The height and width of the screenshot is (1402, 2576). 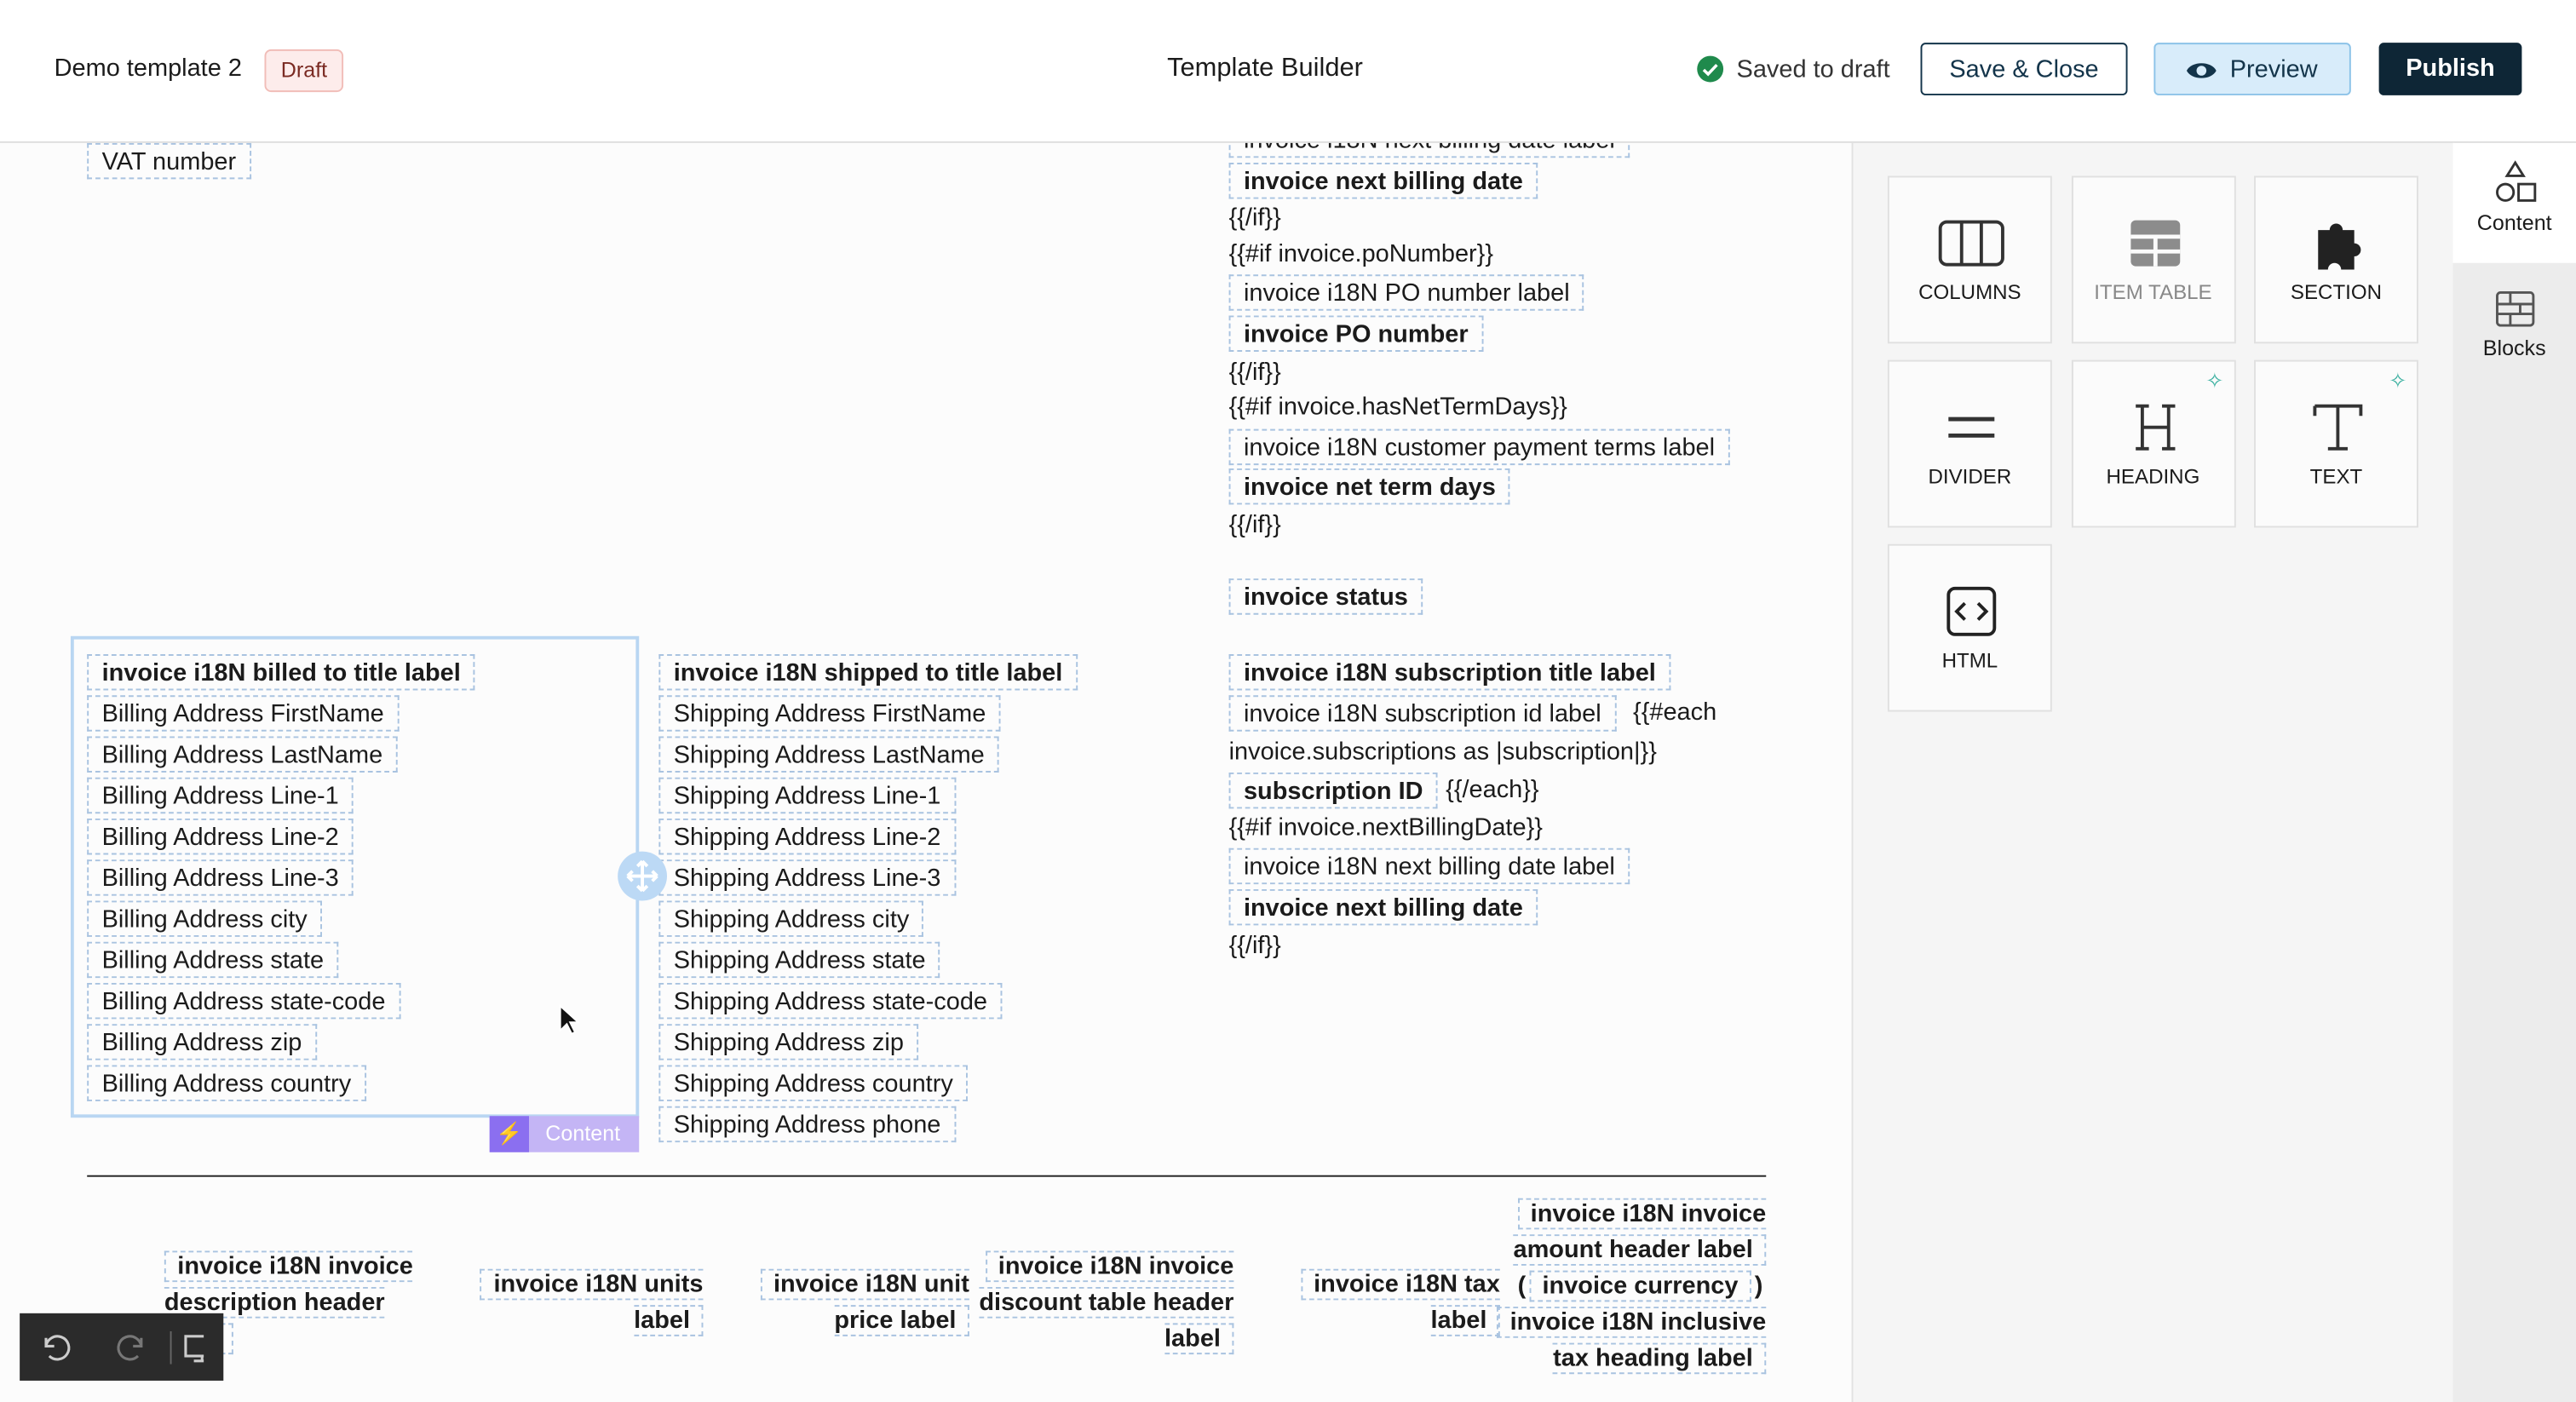 I want to click on ai-sparkle: ✧, so click(x=2215, y=381).